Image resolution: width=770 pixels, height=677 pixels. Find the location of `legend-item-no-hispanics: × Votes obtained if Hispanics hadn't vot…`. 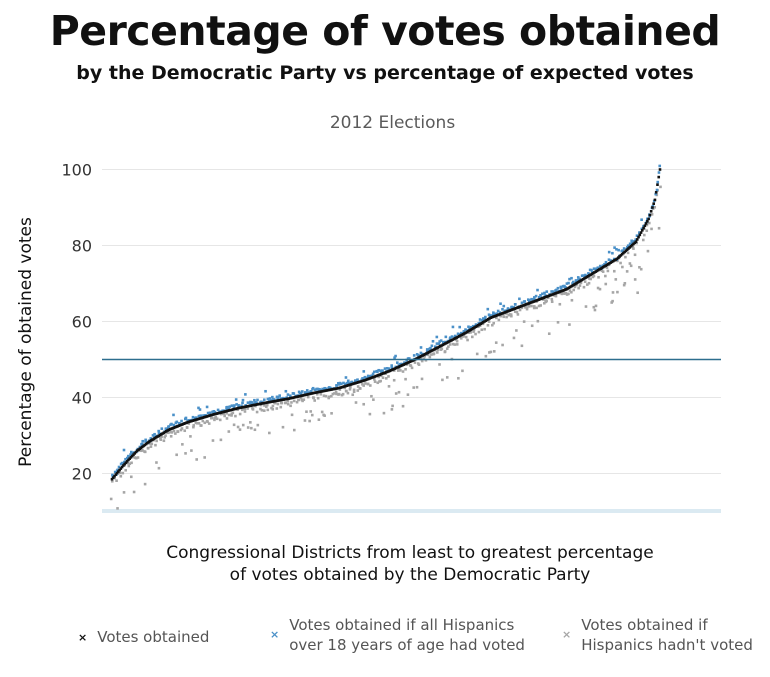

legend-item-no-hispanics: × Votes obtained if Hispanics hadn't vot… is located at coordinates (657, 635).